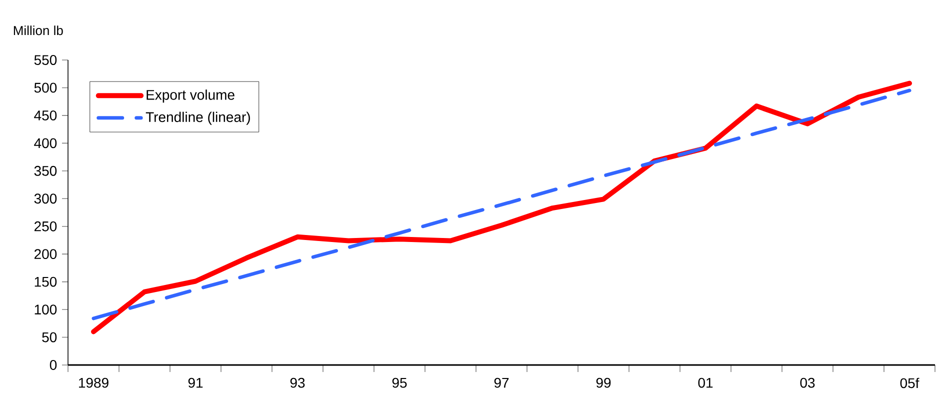  What do you see at coordinates (45, 226) in the screenshot?
I see `y-tick-label: 250` at bounding box center [45, 226].